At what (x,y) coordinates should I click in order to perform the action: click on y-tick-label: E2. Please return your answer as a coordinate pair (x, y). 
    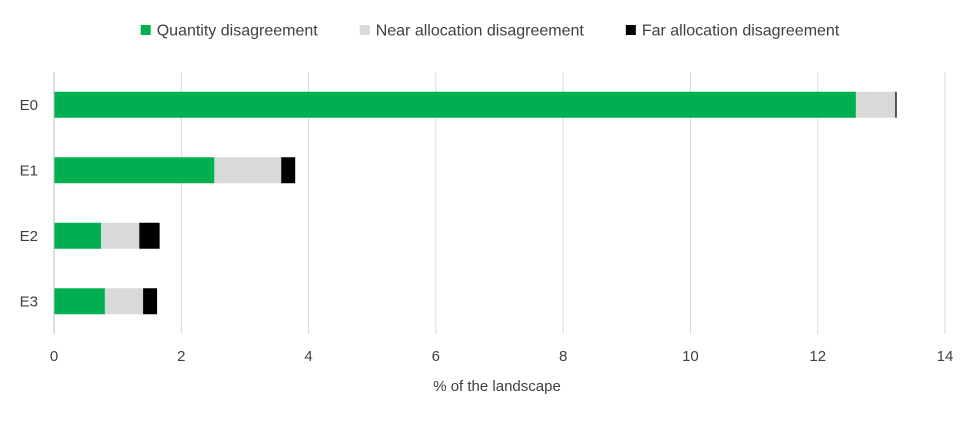
    Looking at the image, I should click on (29, 236).